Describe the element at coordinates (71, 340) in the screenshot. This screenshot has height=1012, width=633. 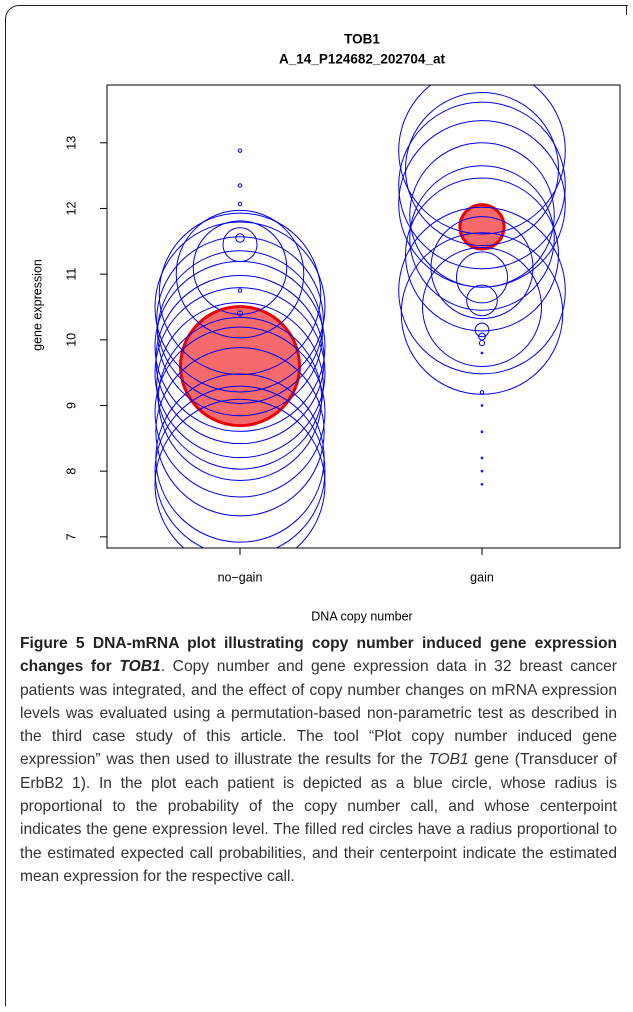
I see `y-tick-label: 10` at that location.